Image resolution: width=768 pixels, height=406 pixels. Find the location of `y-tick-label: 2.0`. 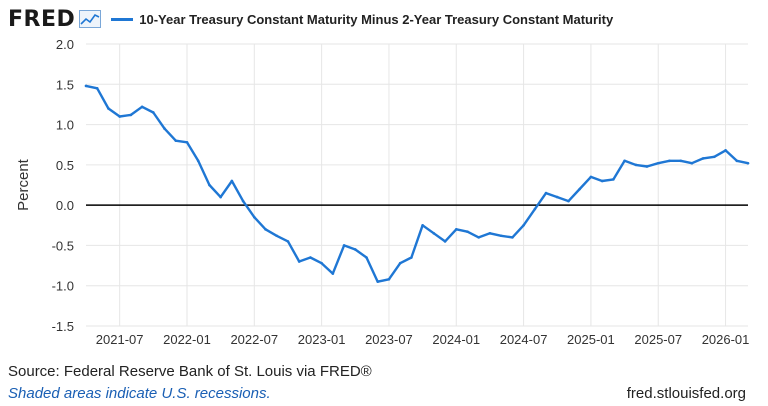

y-tick-label: 2.0 is located at coordinates (65, 44).